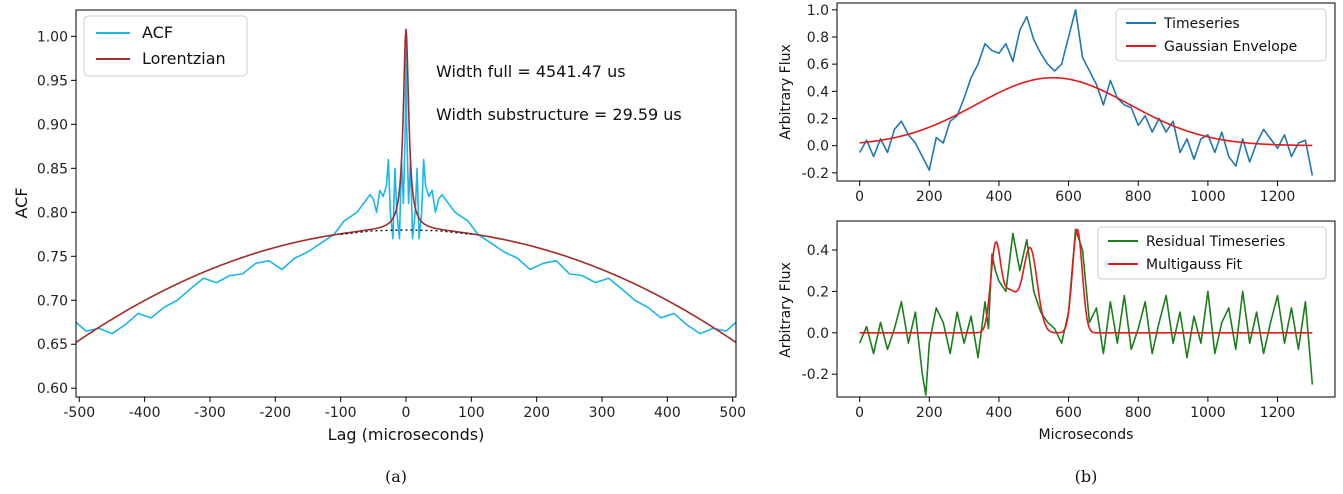 Image resolution: width=1343 pixels, height=494 pixels. I want to click on panel-a-xtick-label: 0, so click(406, 413).